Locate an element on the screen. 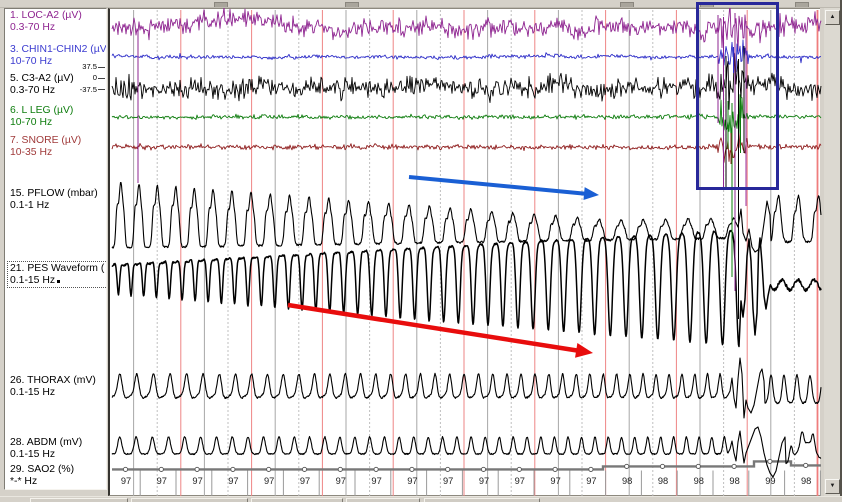  channel-label-abdm: 28. ABDM (mV) 0.1-15 Hz is located at coordinates (57, 448).